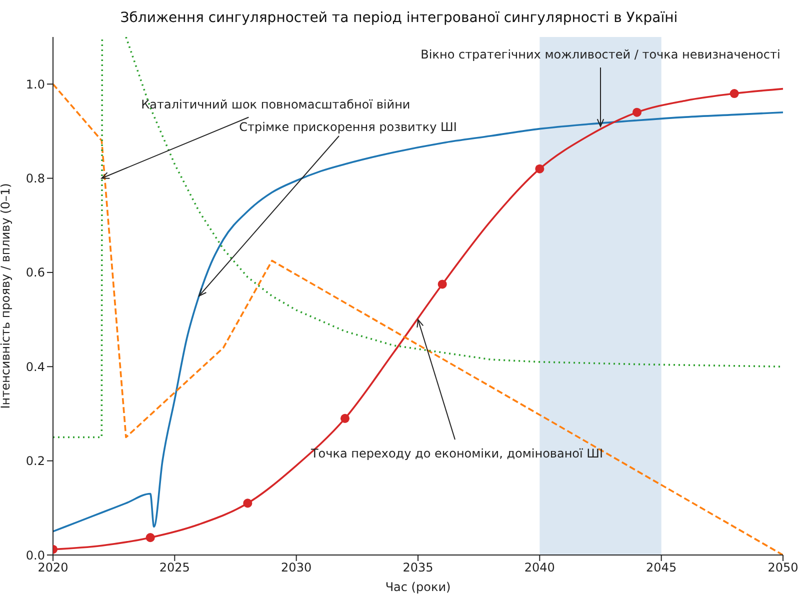 The height and width of the screenshot is (597, 798). I want to click on x-tick-label: 2040, so click(539, 567).